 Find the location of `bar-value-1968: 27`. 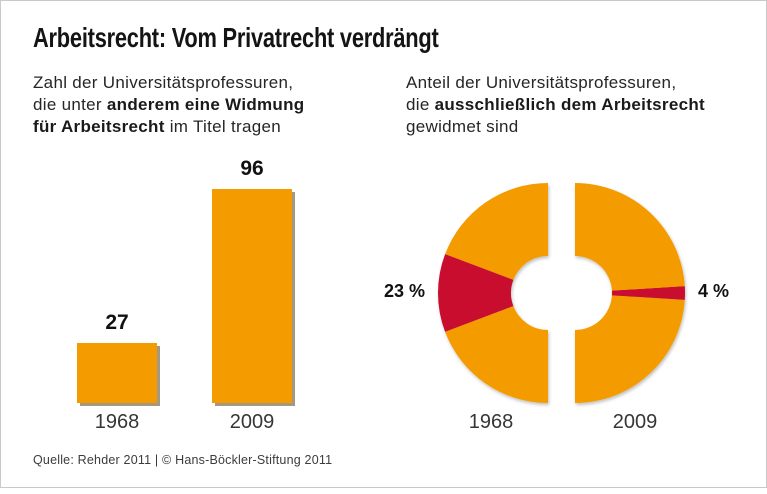

bar-value-1968: 27 is located at coordinates (117, 322).